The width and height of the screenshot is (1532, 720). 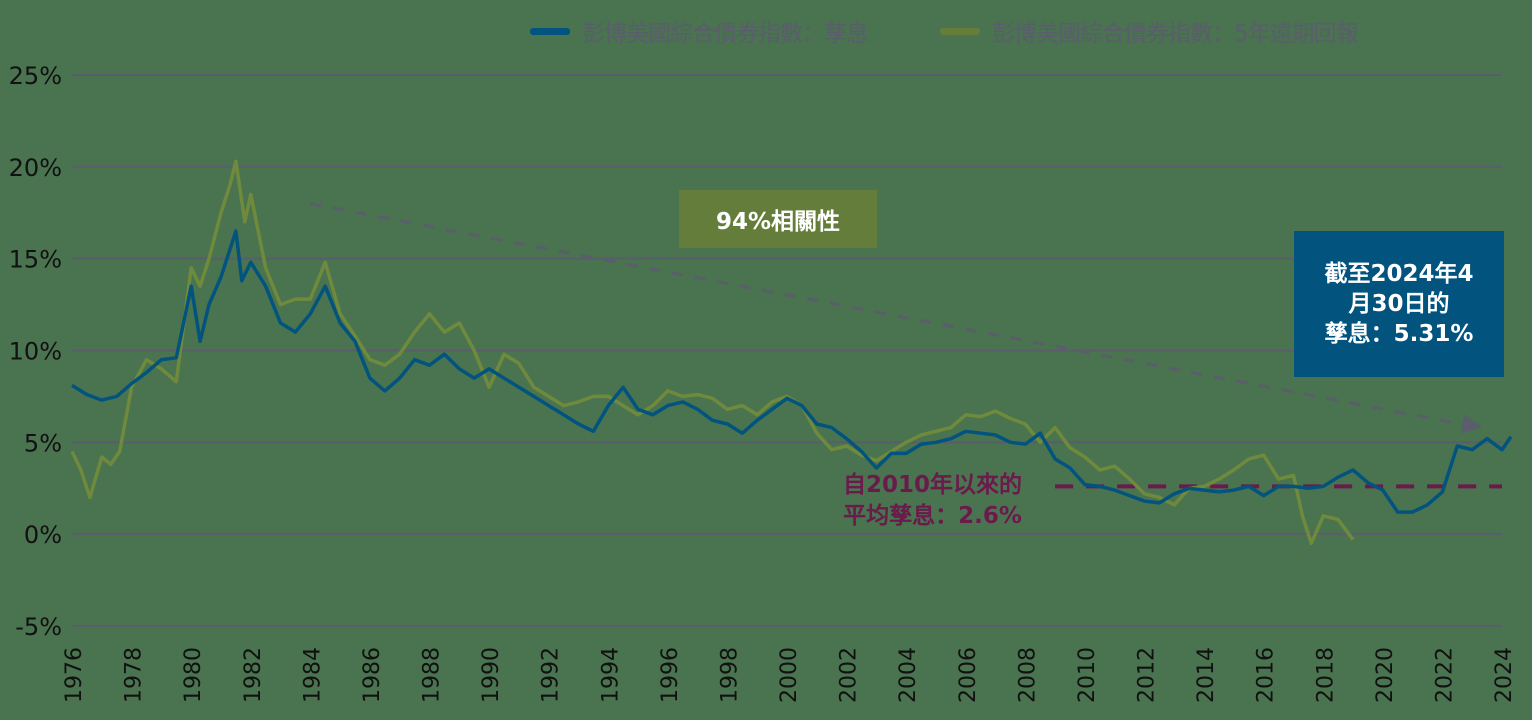 I want to click on y-tick-label: 10%, so click(x=35, y=352).